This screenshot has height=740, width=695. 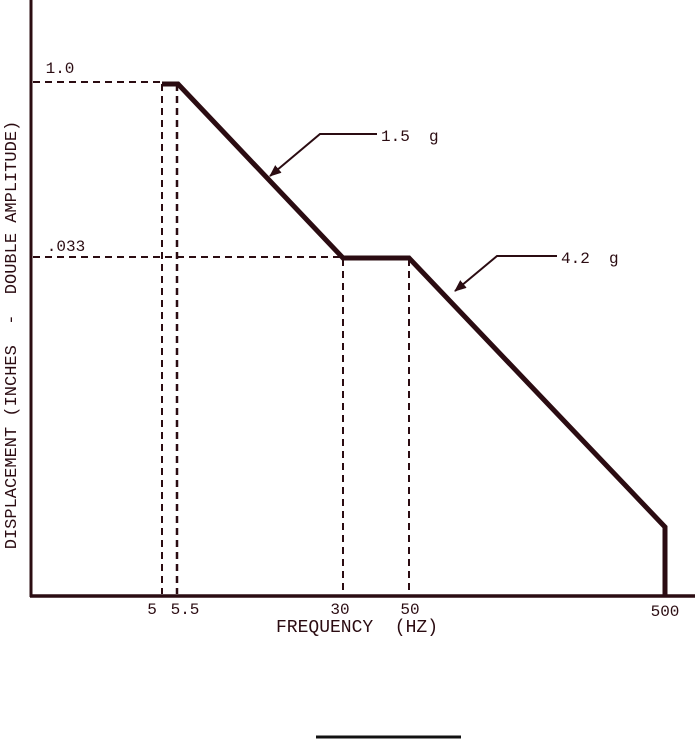 What do you see at coordinates (665, 612) in the screenshot?
I see `x-tick-500: 500` at bounding box center [665, 612].